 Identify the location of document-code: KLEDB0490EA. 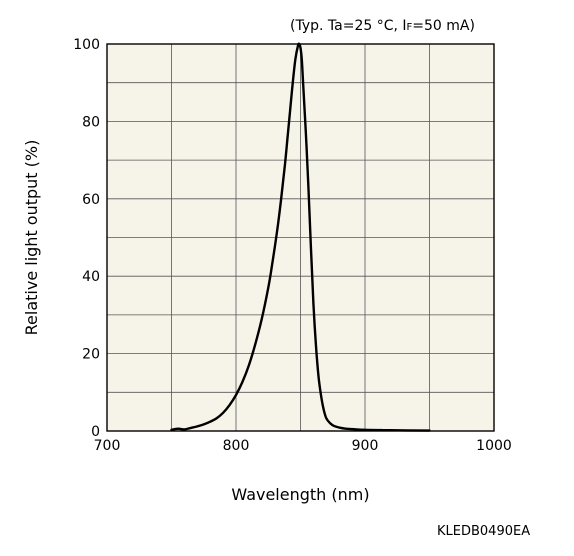
(484, 531).